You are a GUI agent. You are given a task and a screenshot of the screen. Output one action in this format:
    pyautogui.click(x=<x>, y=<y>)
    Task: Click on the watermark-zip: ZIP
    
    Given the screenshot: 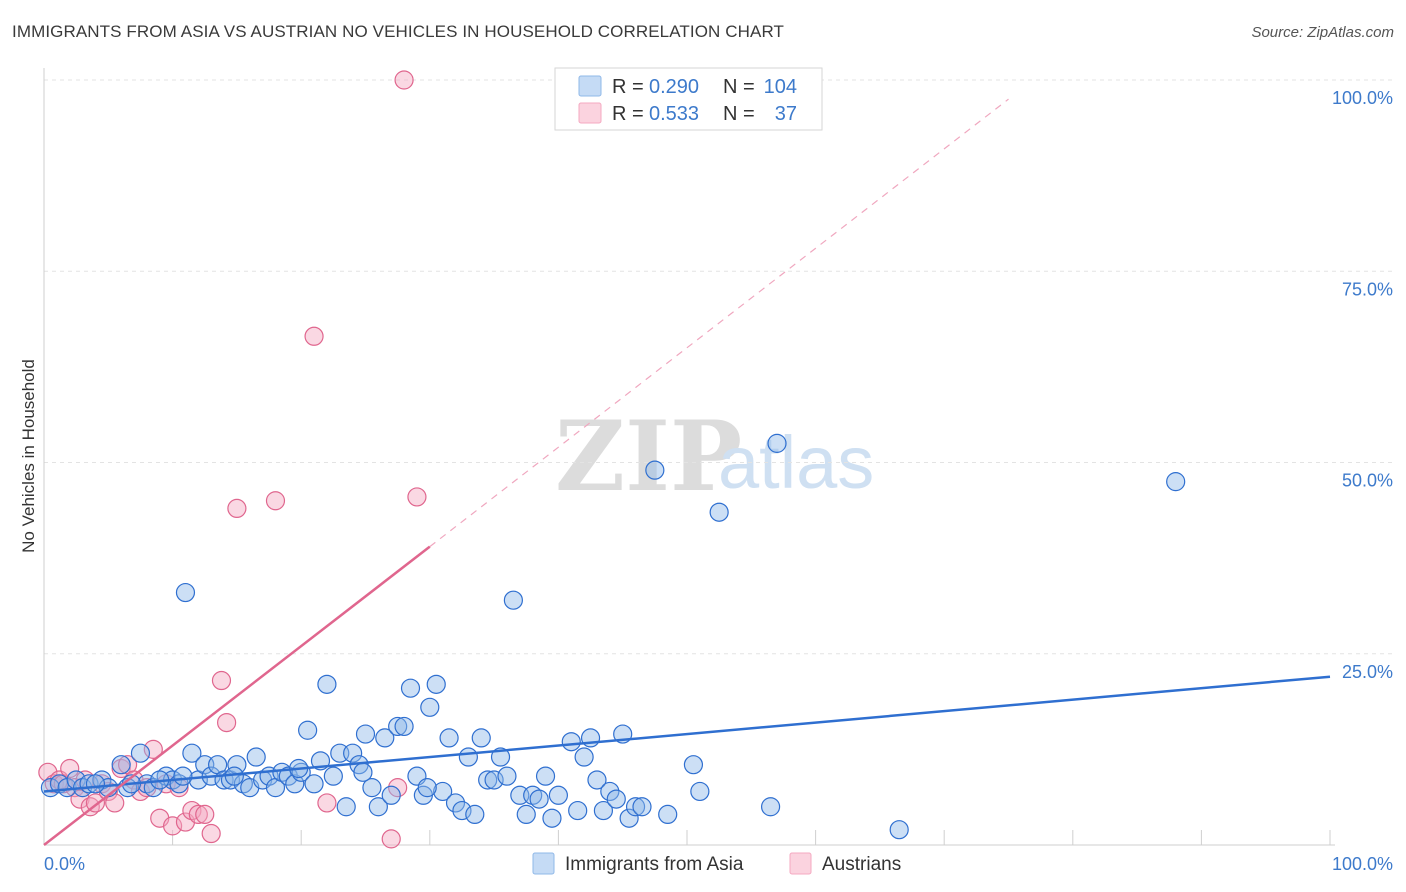 What is the action you would take?
    pyautogui.click(x=648, y=456)
    